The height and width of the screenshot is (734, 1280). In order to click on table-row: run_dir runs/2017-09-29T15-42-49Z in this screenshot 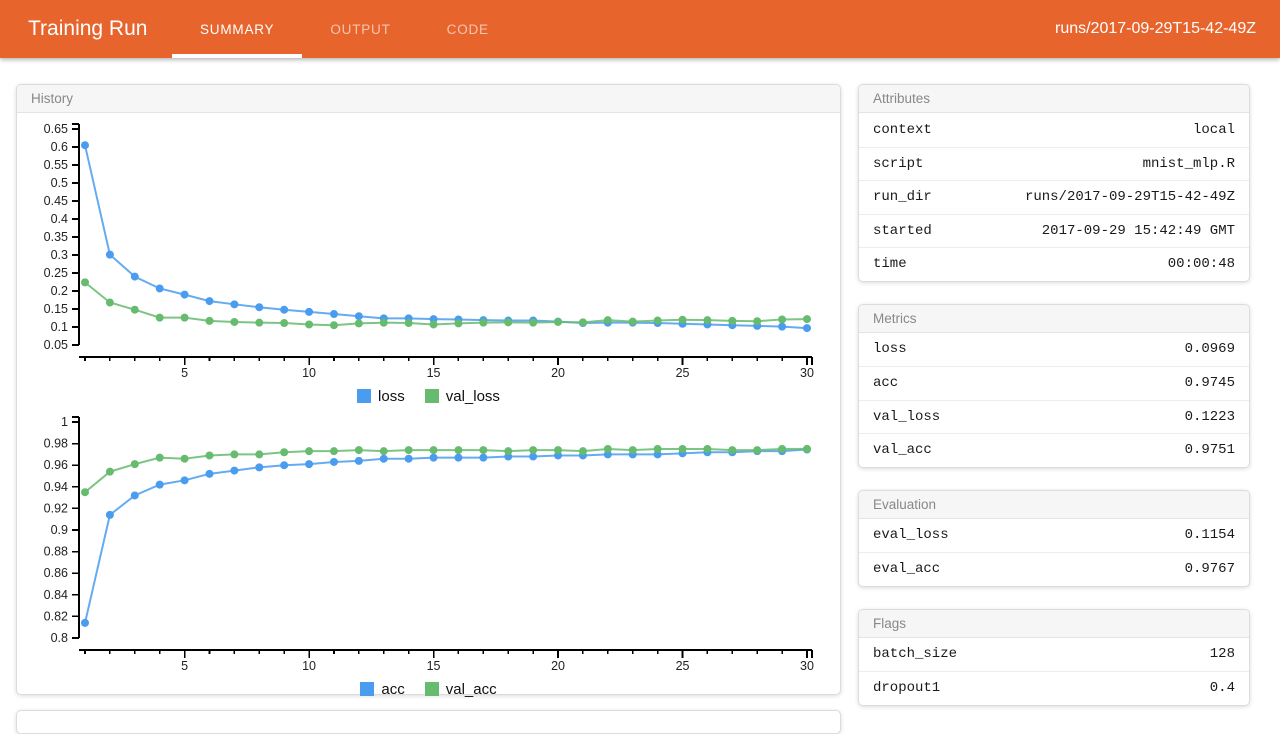, I will do `click(1054, 197)`.